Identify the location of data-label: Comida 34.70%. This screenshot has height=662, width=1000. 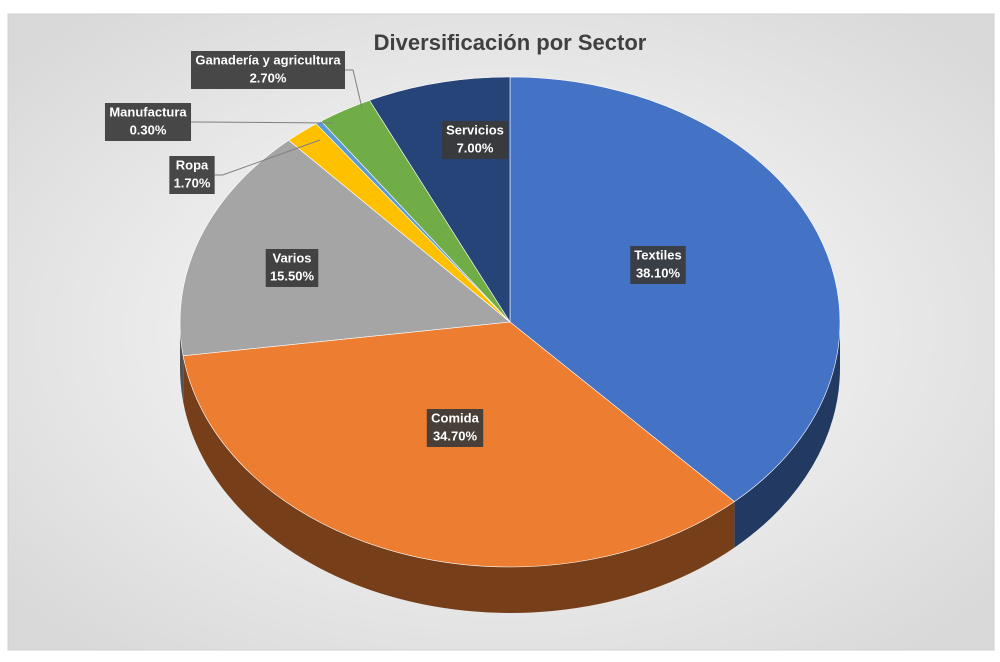
(455, 428).